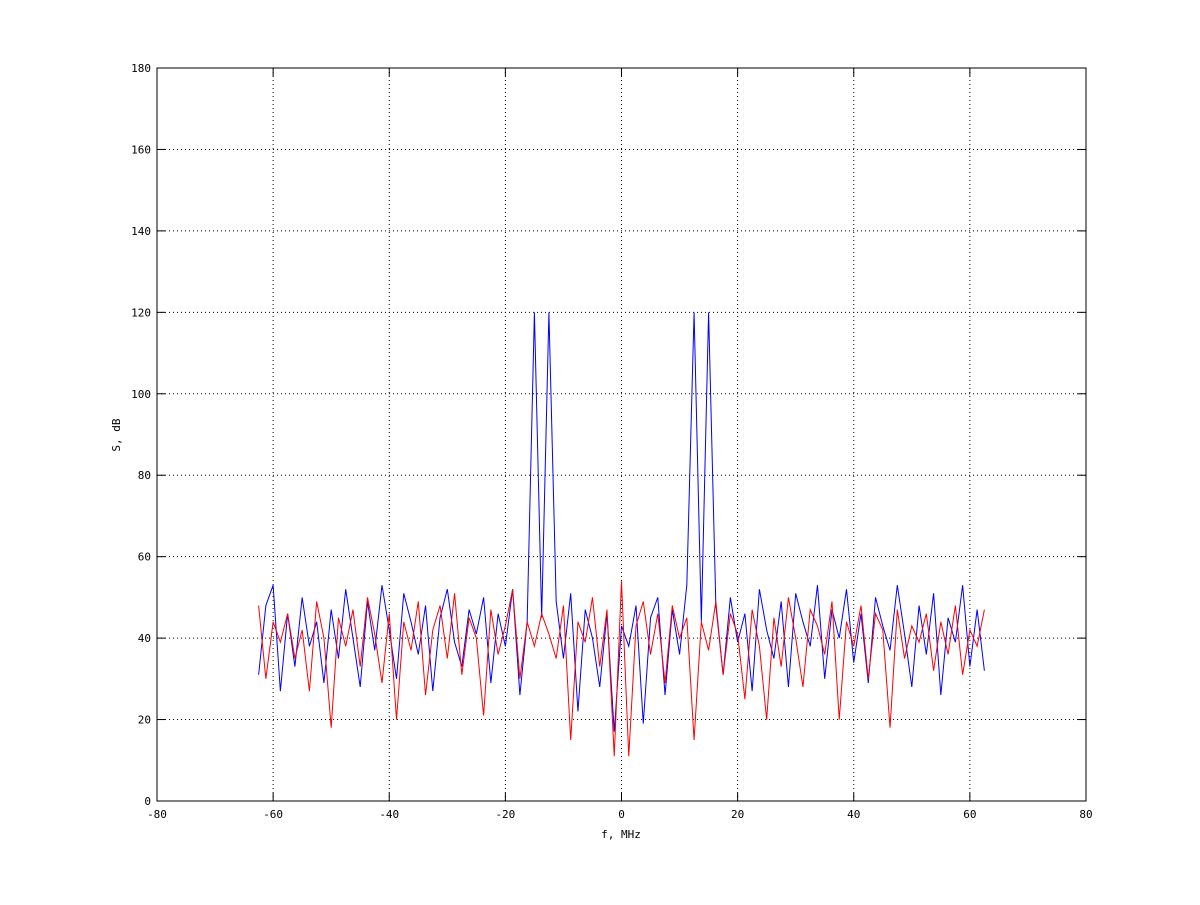 The width and height of the screenshot is (1200, 905). What do you see at coordinates (737, 814) in the screenshot?
I see `x-tick-label: 20` at bounding box center [737, 814].